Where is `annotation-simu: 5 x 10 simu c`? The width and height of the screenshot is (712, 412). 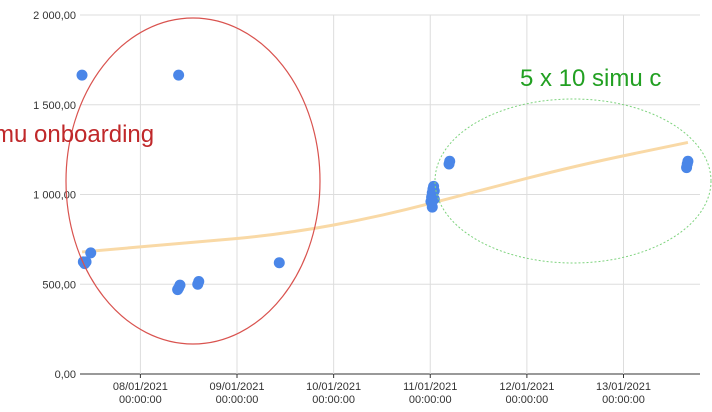
annotation-simu: 5 x 10 simu c is located at coordinates (590, 78).